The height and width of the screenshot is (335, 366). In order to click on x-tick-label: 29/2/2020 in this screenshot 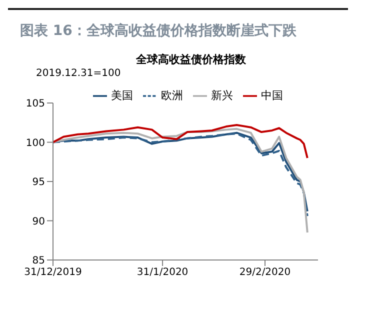, I will do `click(265, 272)`.